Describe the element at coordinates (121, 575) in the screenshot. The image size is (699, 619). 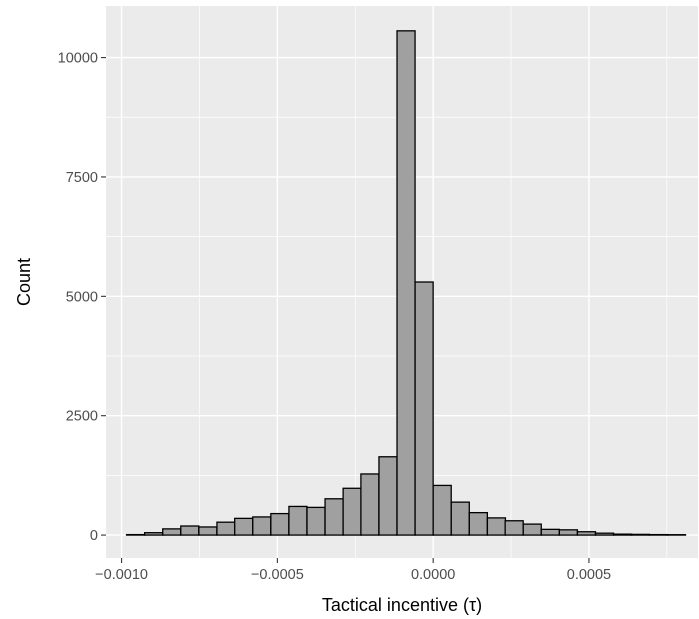
I see `x-tick-label: −0.0010` at that location.